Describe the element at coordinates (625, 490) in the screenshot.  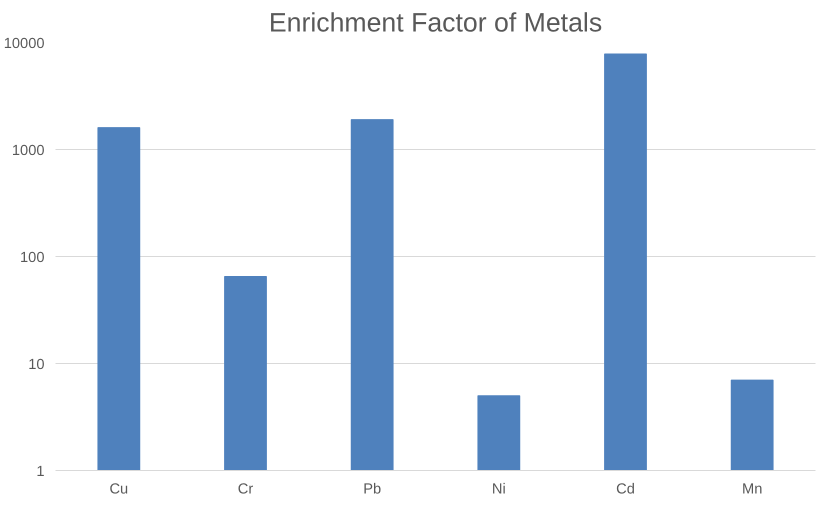
I see `x-tick-label: Cd` at that location.